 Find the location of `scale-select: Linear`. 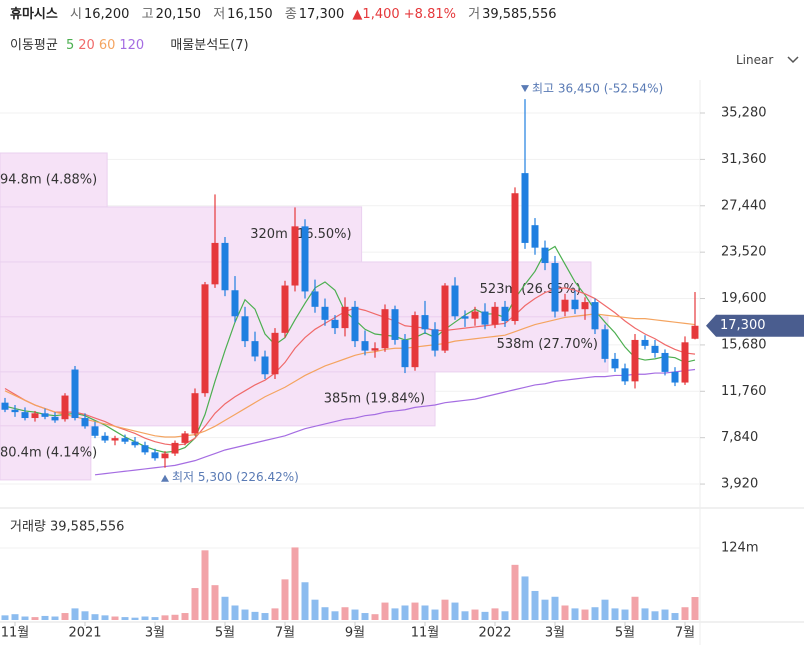

scale-select: Linear is located at coordinates (767, 60).